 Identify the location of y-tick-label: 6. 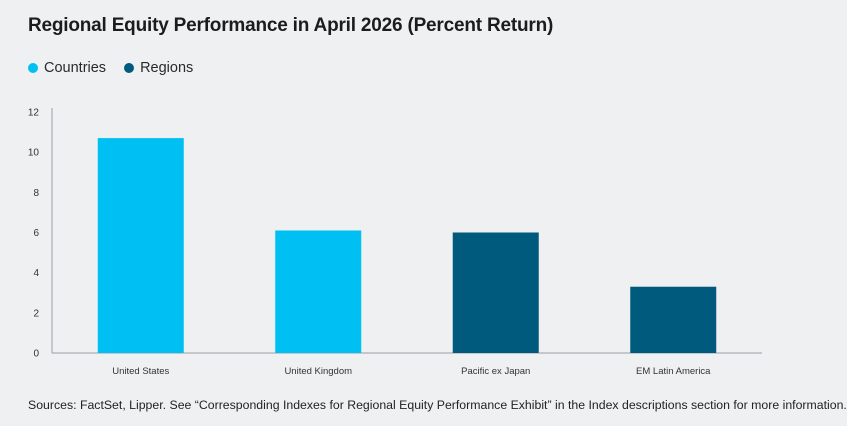
(36, 233).